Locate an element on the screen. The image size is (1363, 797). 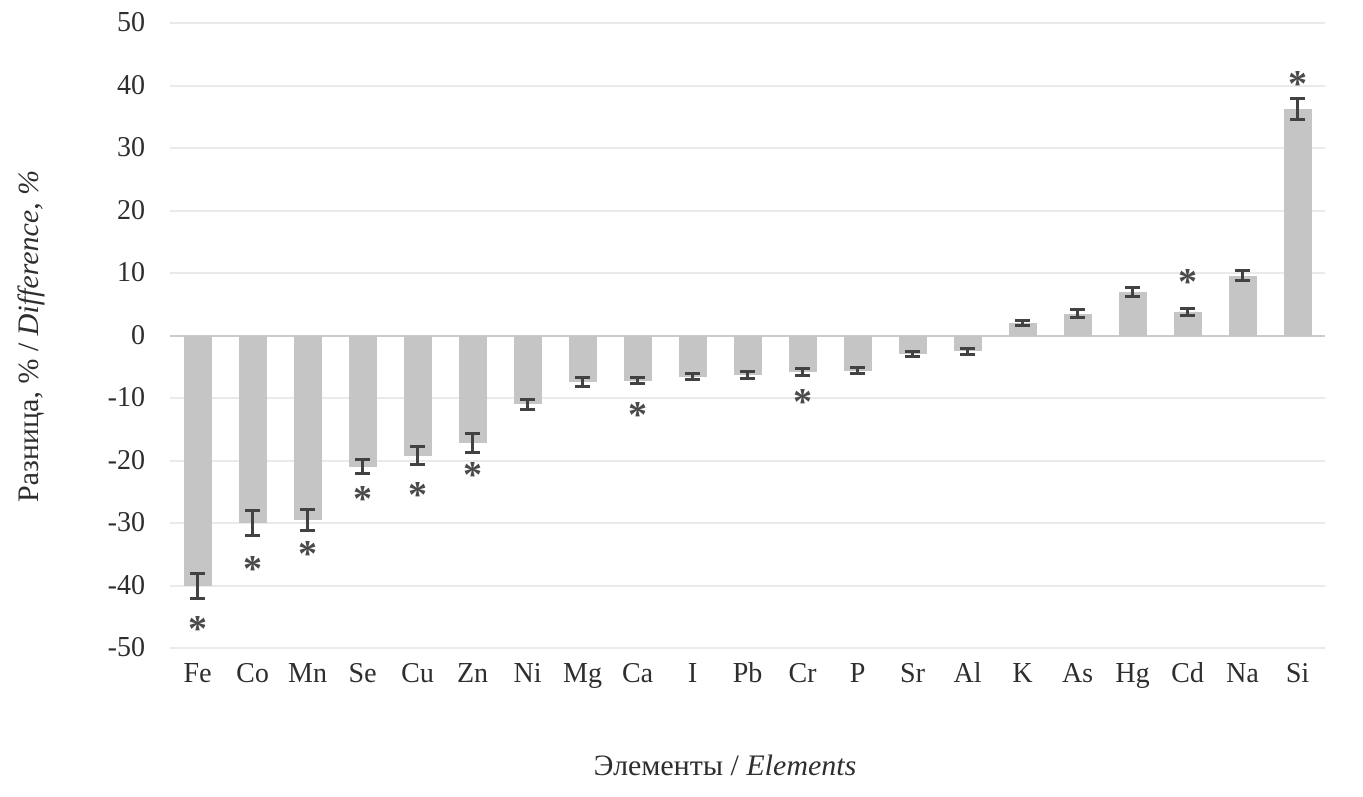
y-tick-label-40: 40 is located at coordinates (131, 85).